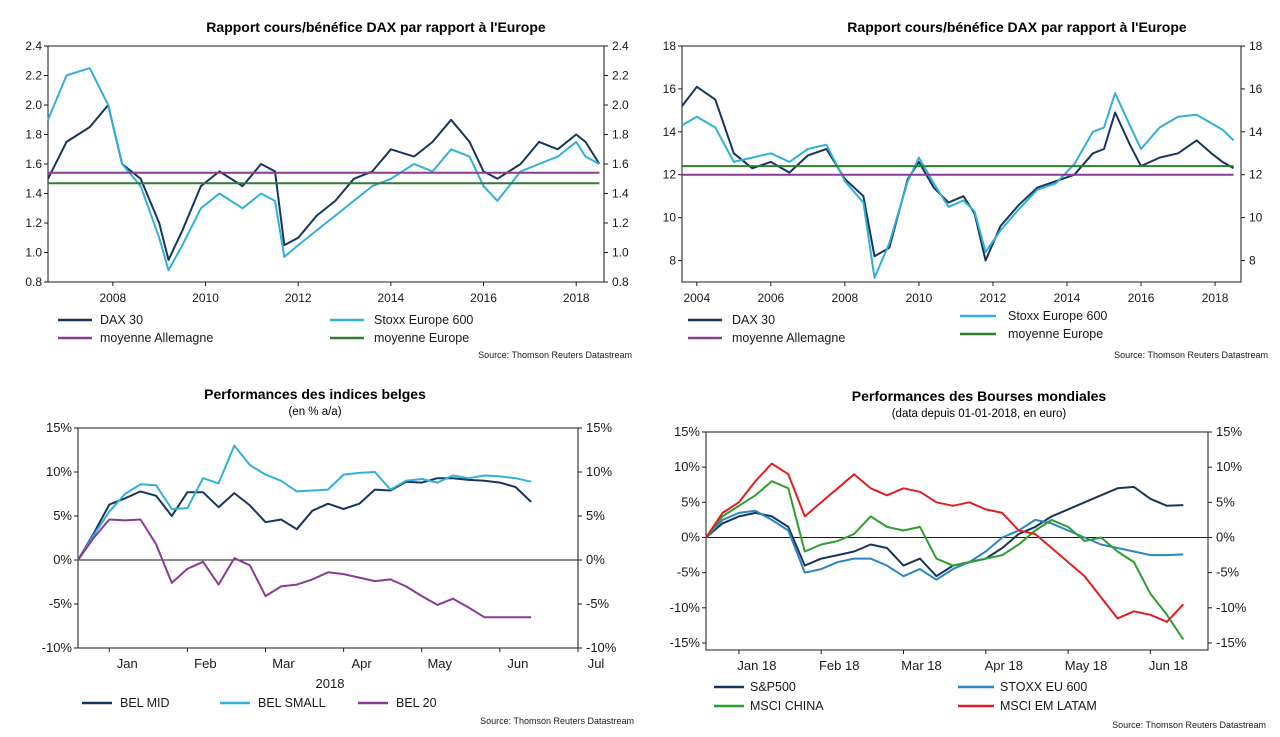 The width and height of the screenshot is (1280, 737). I want to click on x-tick-label: Jul, so click(596, 663).